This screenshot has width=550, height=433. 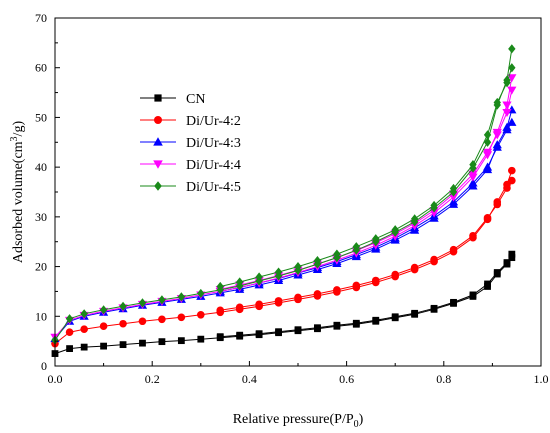 What do you see at coordinates (213, 121) in the screenshot?
I see `legend-label: Di/Ur-4:2` at bounding box center [213, 121].